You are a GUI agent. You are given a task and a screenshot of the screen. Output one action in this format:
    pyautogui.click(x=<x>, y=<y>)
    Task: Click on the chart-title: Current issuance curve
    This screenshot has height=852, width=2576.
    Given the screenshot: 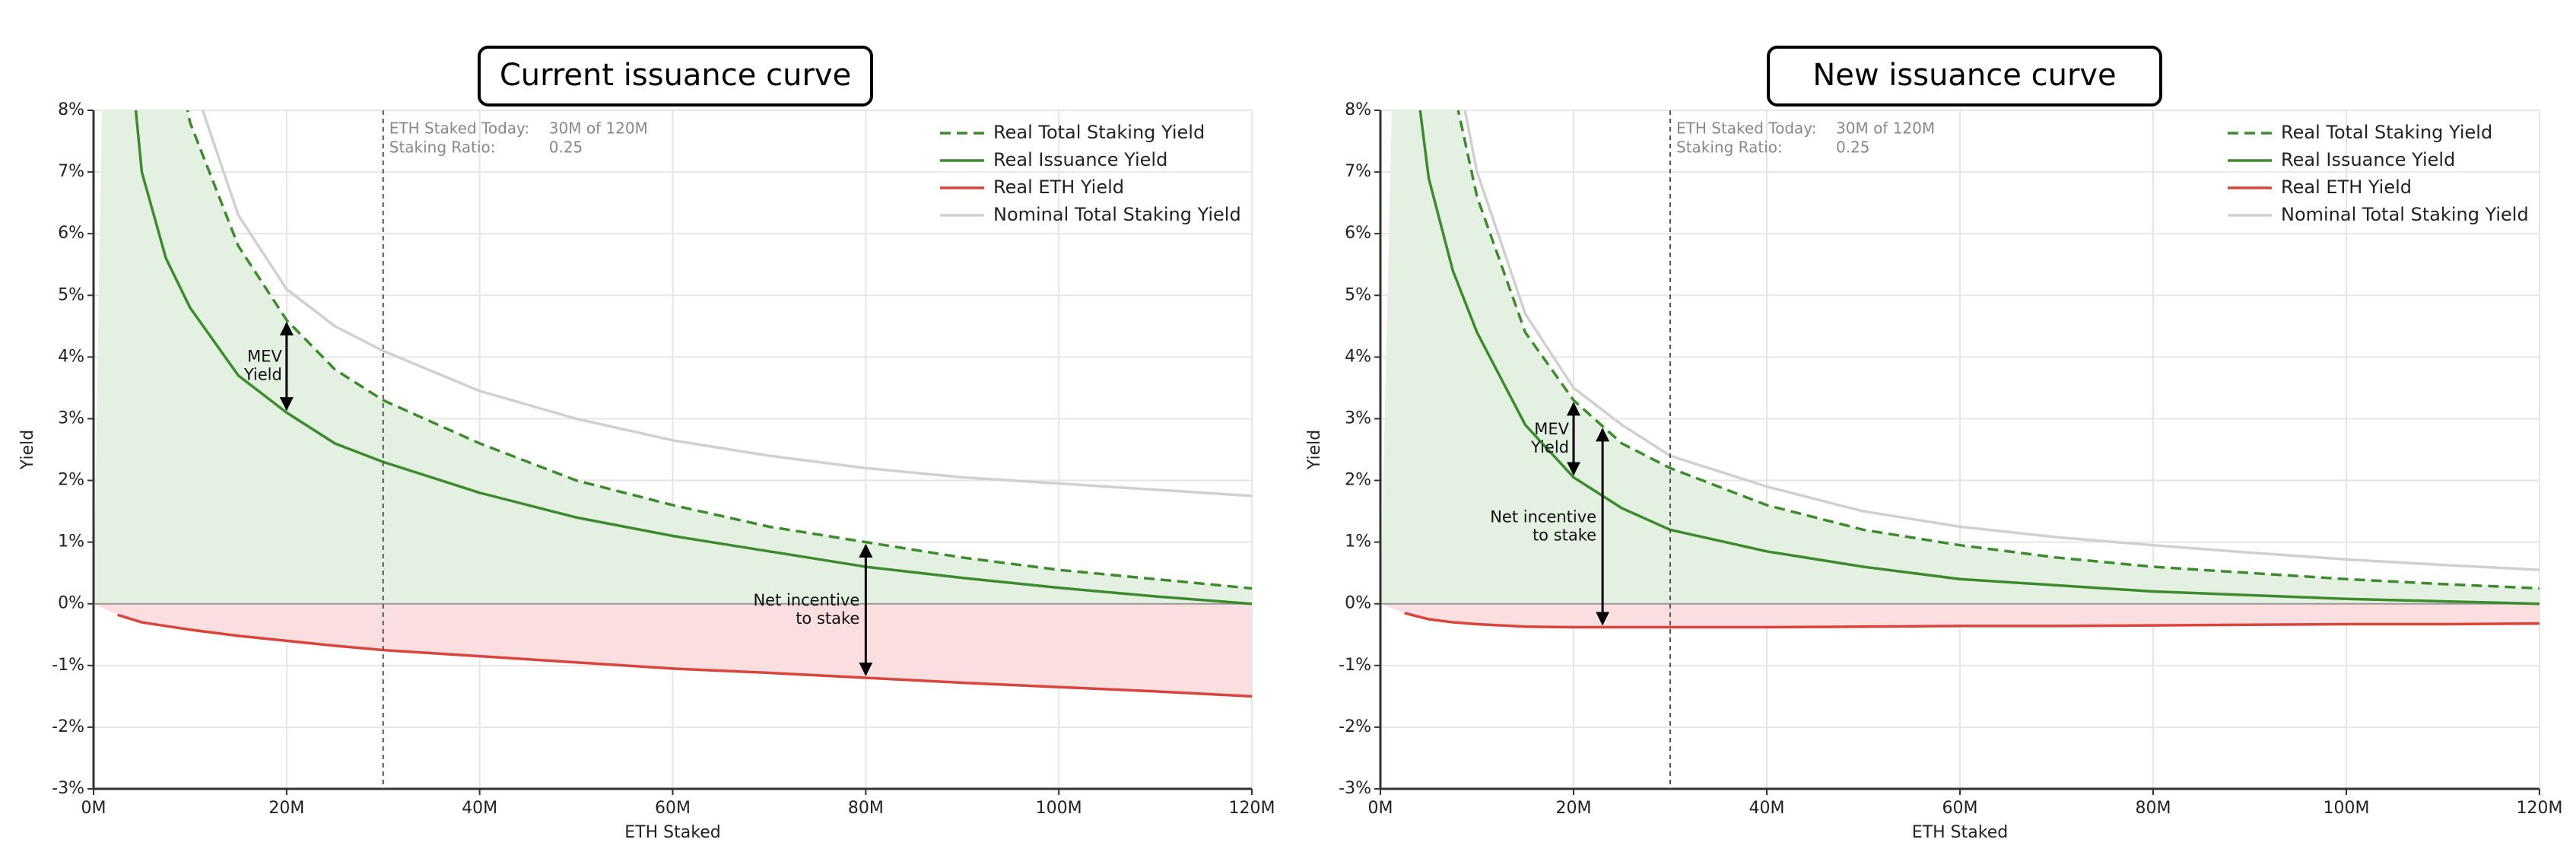 What is the action you would take?
    pyautogui.click(x=675, y=75)
    